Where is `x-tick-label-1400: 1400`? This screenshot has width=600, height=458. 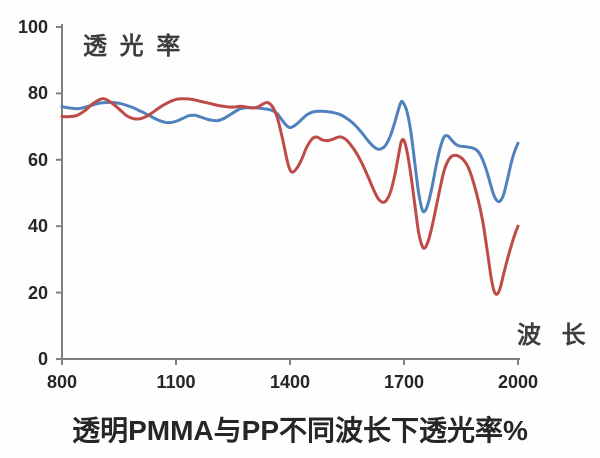 x-tick-label-1400: 1400 is located at coordinates (290, 382).